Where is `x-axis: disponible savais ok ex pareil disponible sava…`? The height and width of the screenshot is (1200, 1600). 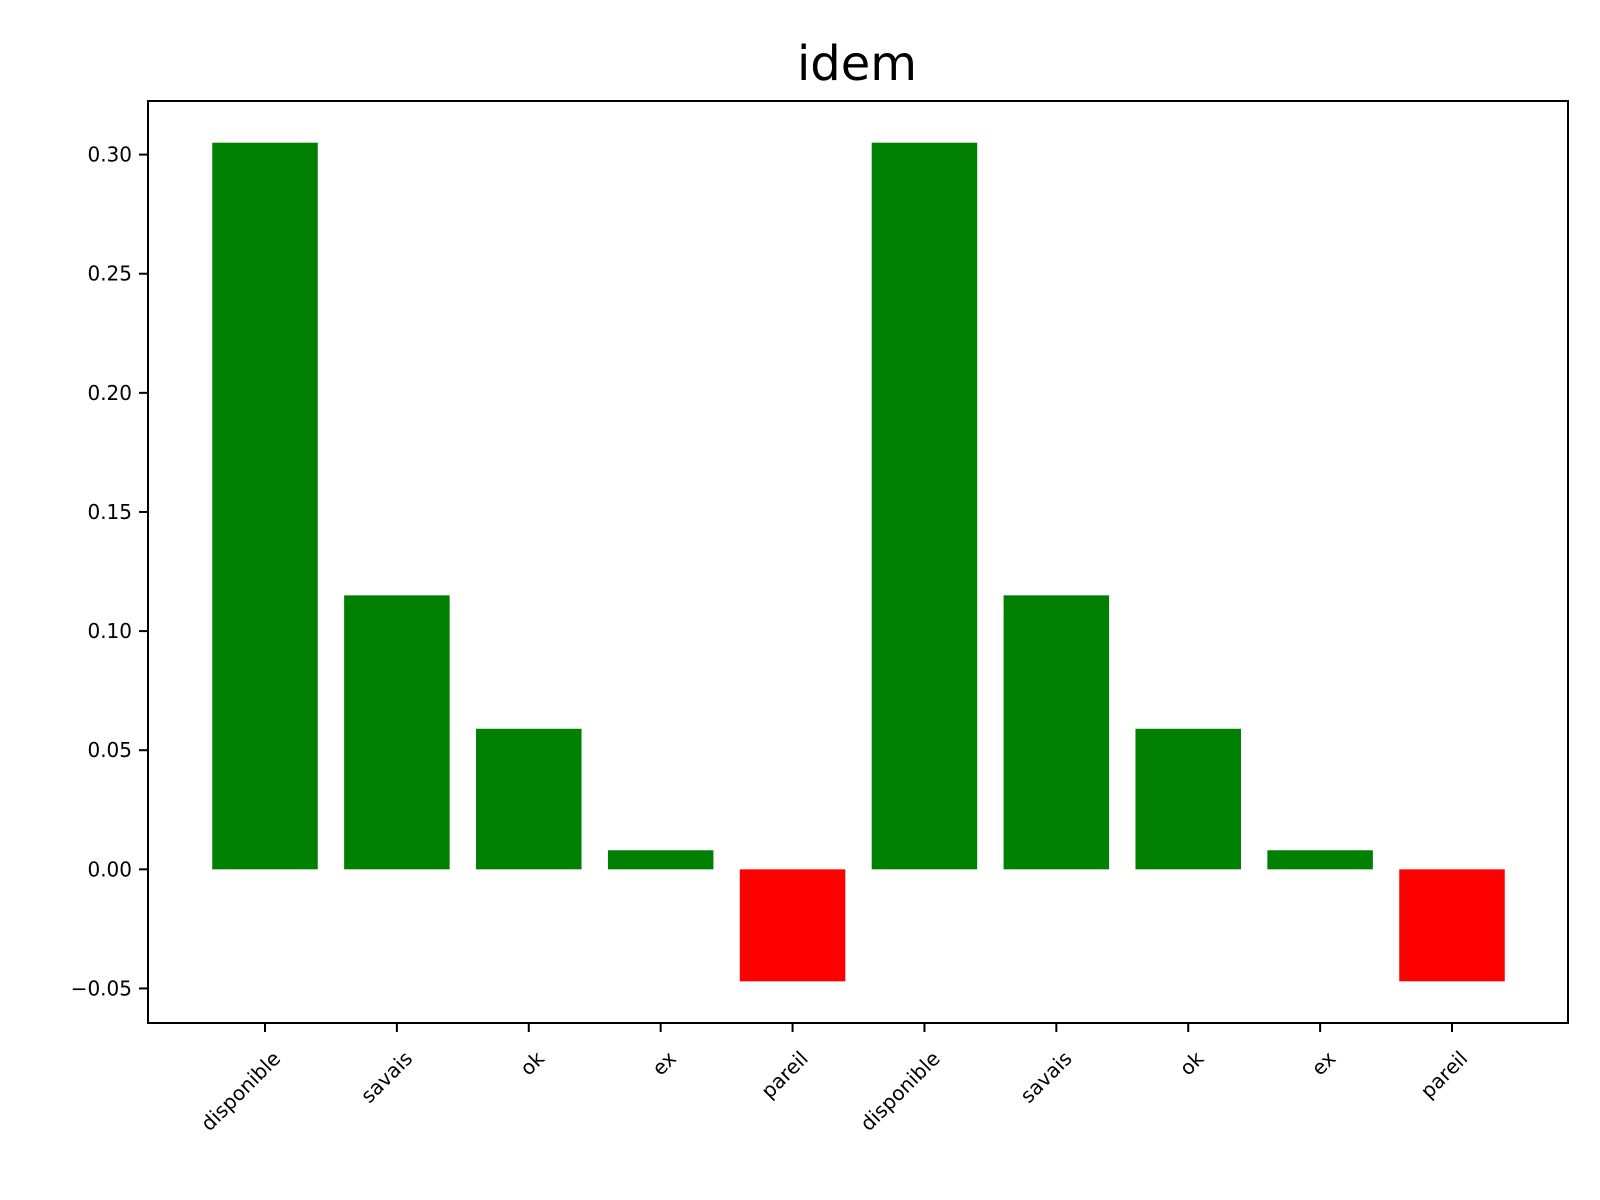
x-axis: disponible savais ok ex pareil disponible sava… is located at coordinates (834, 1079).